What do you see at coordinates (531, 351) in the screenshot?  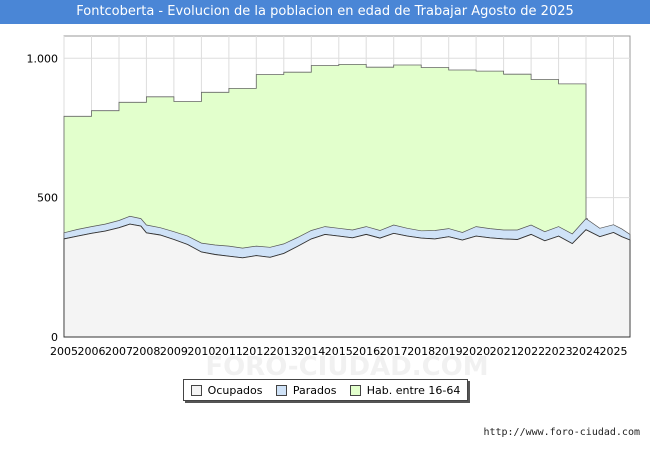 I see `x-tick-label: 2022` at bounding box center [531, 351].